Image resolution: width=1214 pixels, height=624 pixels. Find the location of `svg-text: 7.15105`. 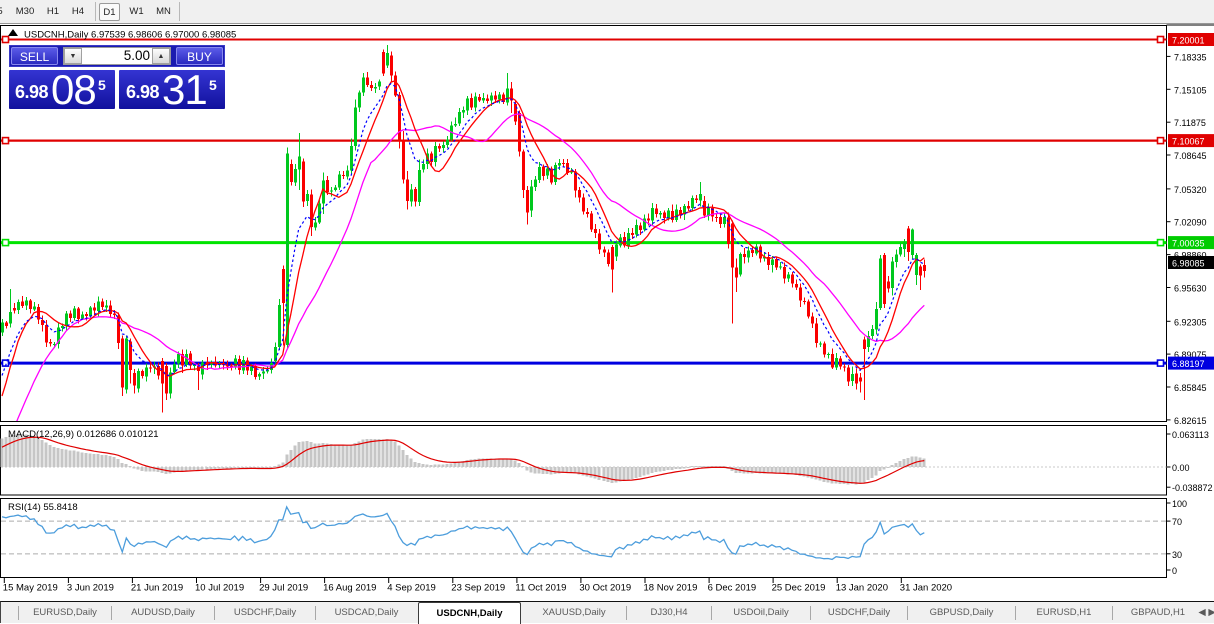

svg-text: 7.15105 is located at coordinates (1190, 90).